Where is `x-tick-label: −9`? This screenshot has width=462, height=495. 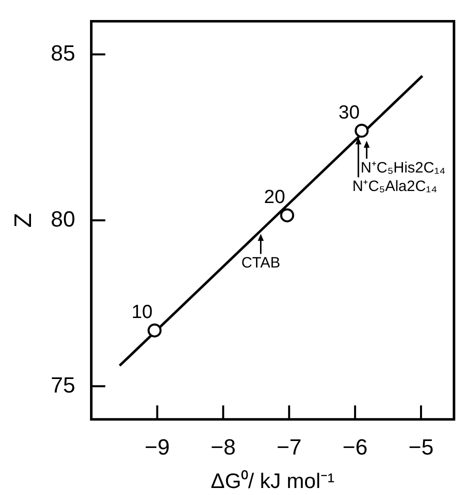
x-tick-label: −9 is located at coordinates (157, 447).